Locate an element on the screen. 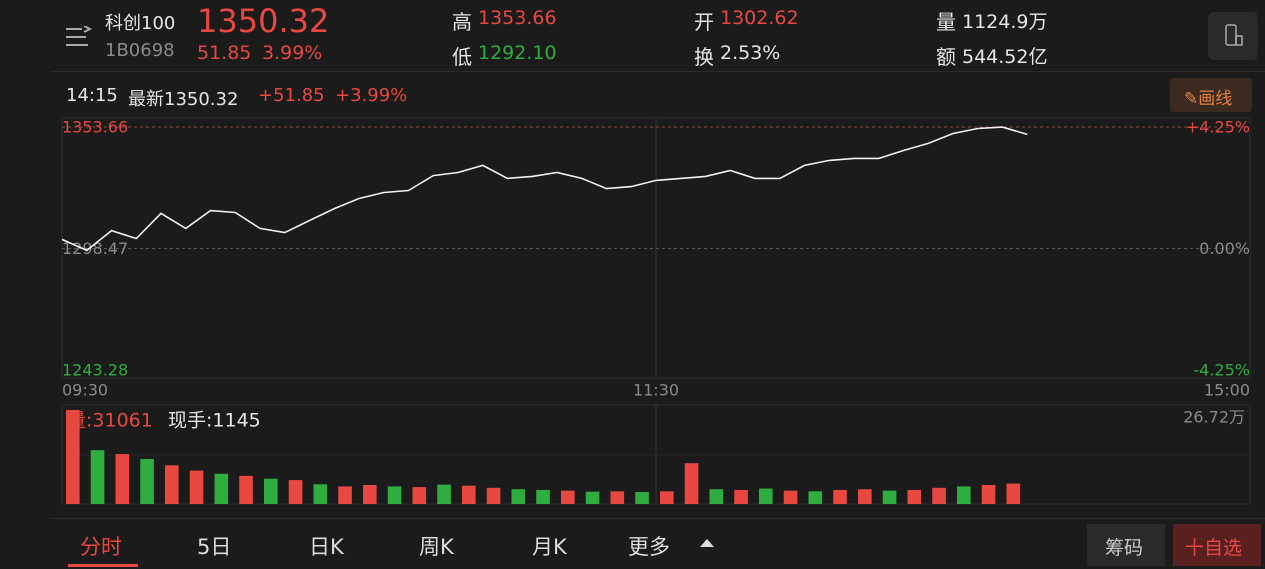  orientation-button is located at coordinates (1233, 36).